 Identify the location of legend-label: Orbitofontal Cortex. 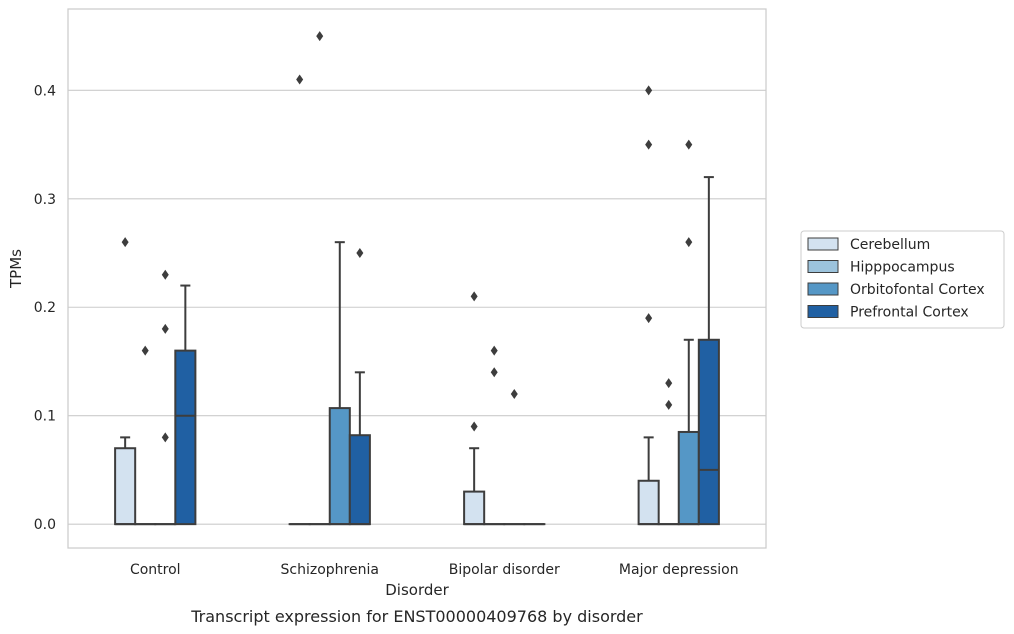
(917, 290).